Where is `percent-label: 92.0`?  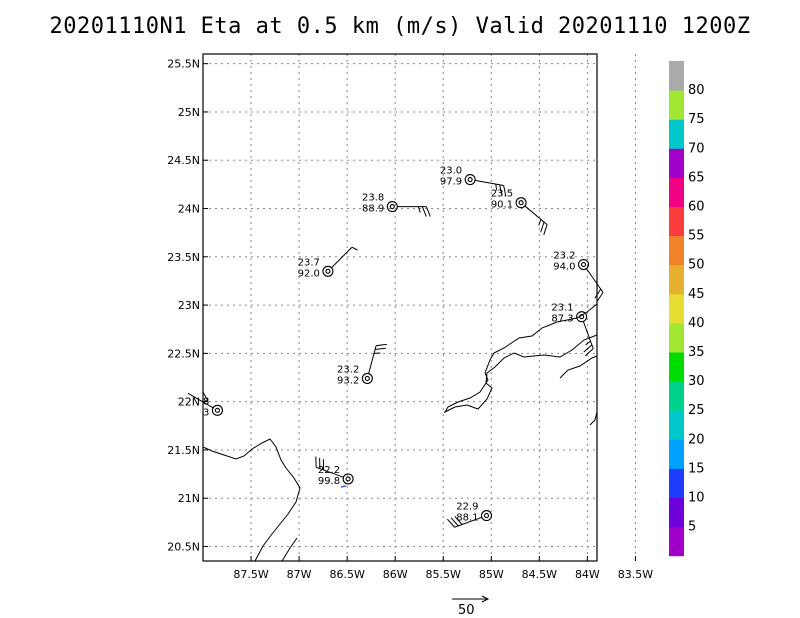 percent-label: 92.0 is located at coordinates (309, 273).